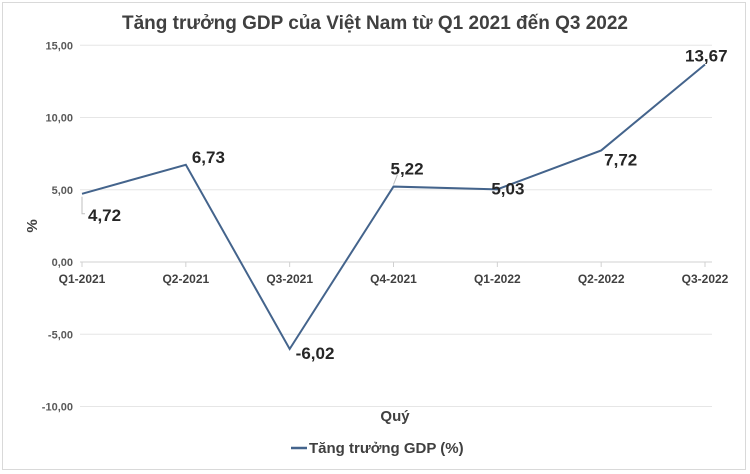 The image size is (750, 474). What do you see at coordinates (185, 279) in the screenshot?
I see `x-tick-label: Q2-2021` at bounding box center [185, 279].